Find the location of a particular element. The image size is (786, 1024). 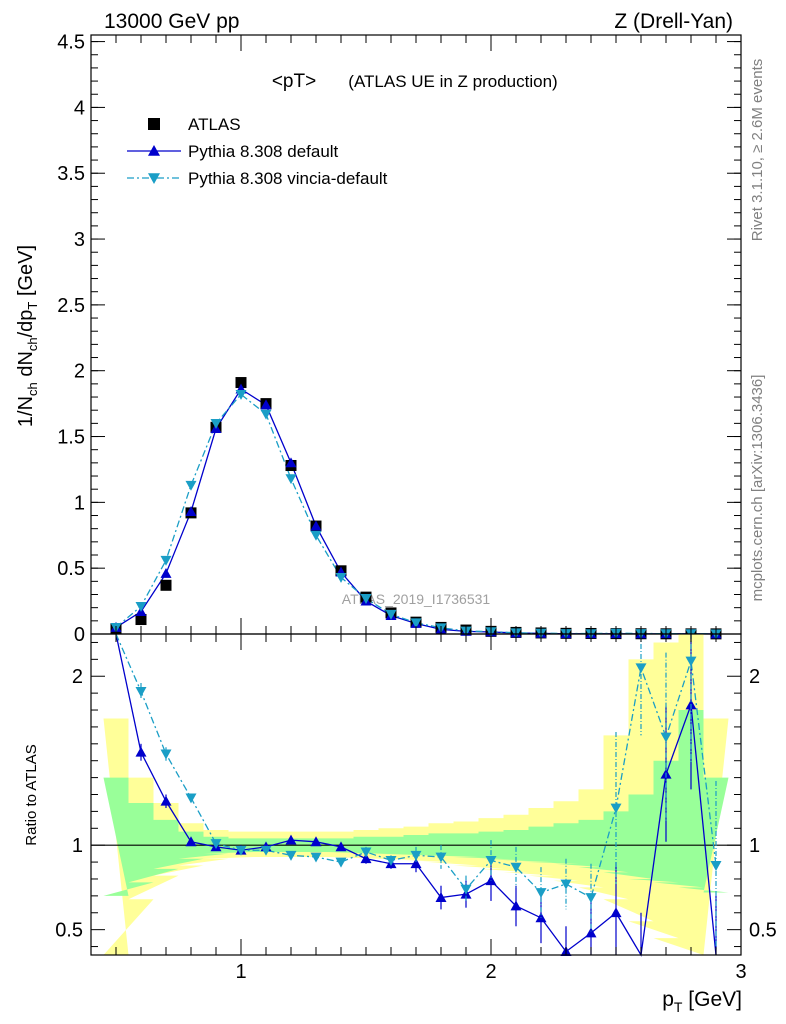

ratio-ylabel: Ratio to ATLAS is located at coordinates (31, 794).